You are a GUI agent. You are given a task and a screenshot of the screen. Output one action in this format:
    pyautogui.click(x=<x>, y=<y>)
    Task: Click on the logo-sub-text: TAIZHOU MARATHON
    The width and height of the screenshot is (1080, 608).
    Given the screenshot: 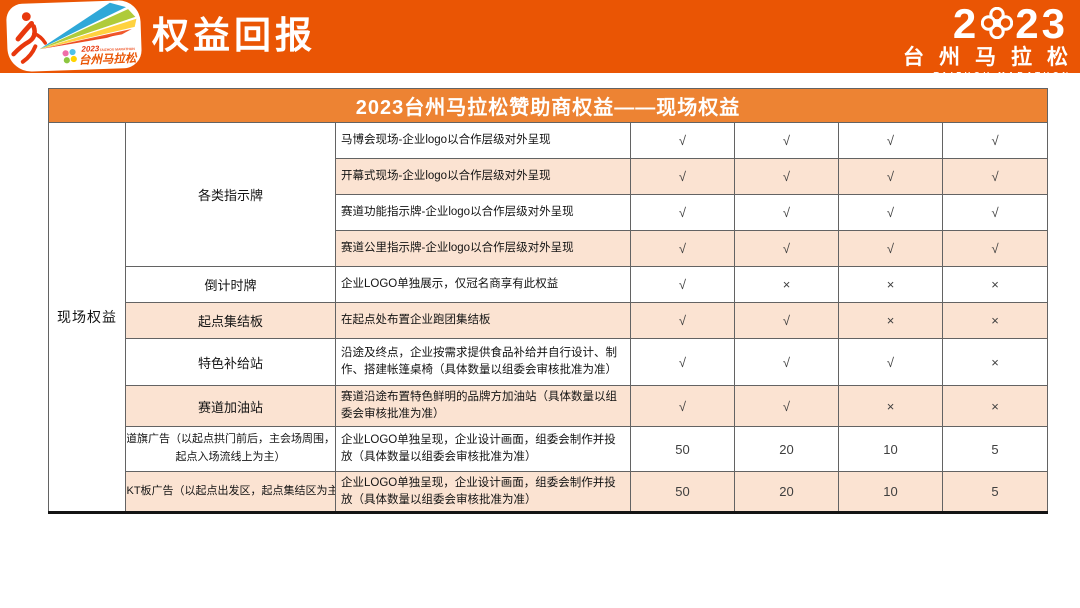 What is the action you would take?
    pyautogui.click(x=117, y=49)
    